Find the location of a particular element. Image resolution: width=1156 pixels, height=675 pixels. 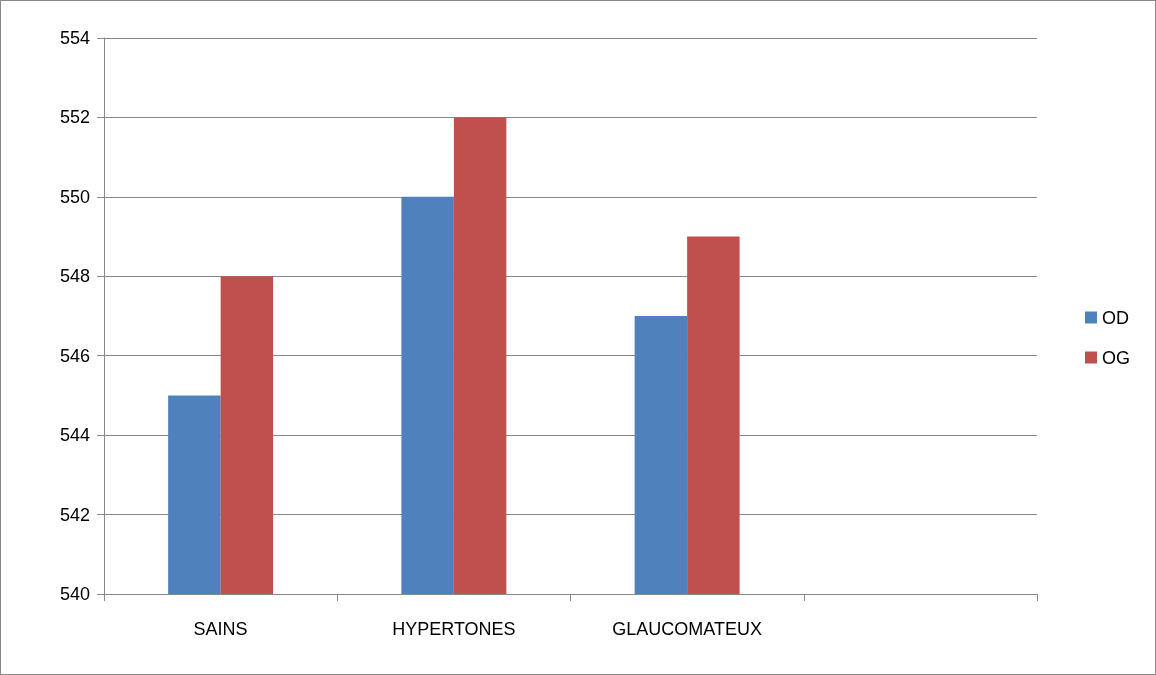

y-tick-label: 548 is located at coordinates (74, 276).